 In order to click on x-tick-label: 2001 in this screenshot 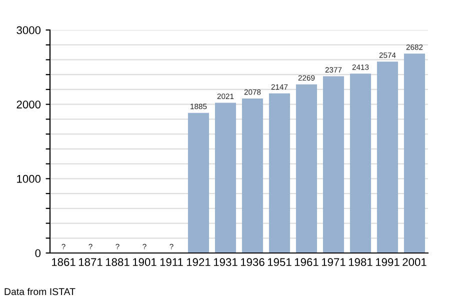, I will do `click(414, 262)`.